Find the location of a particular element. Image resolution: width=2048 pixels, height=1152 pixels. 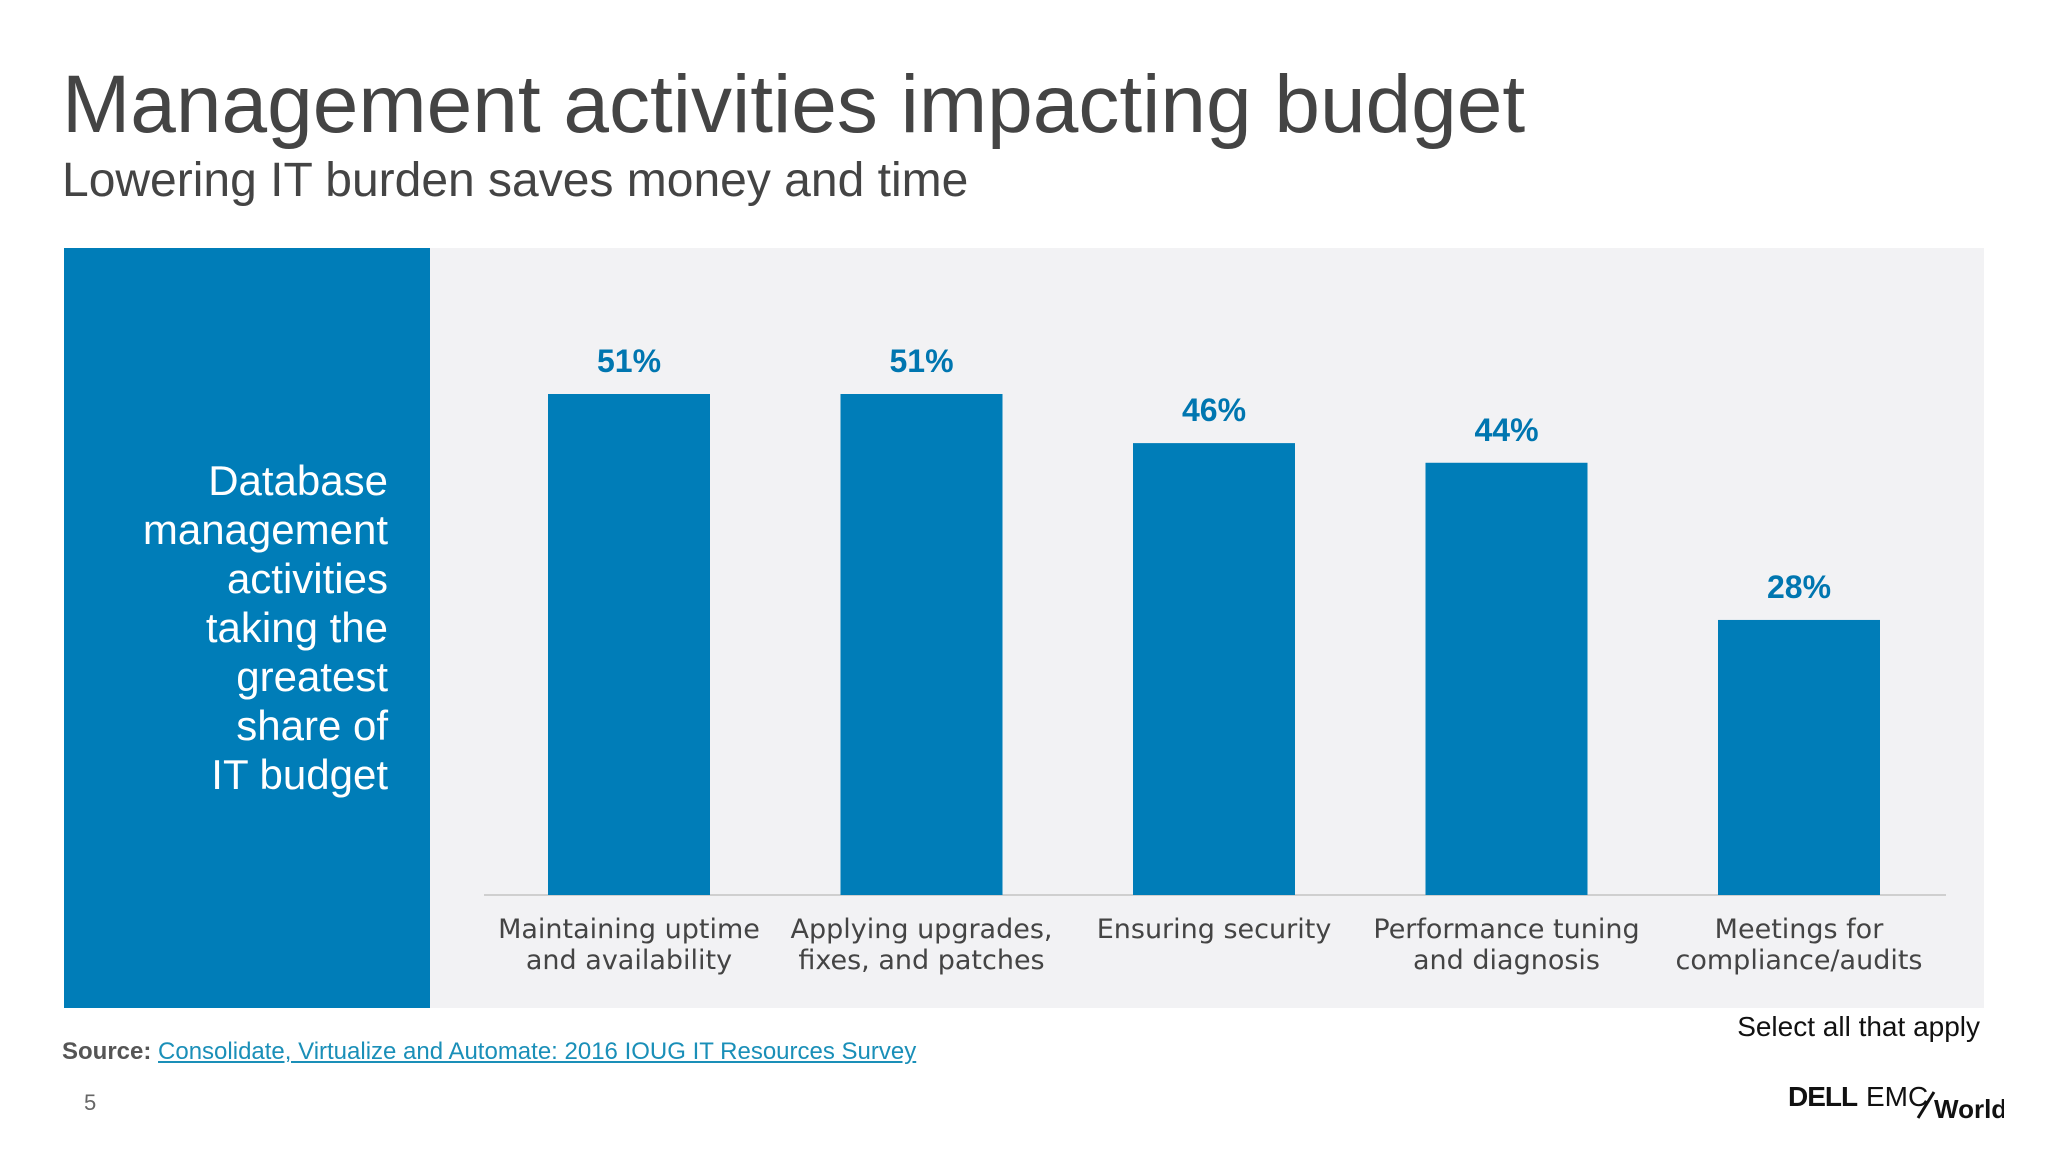

category-label: Performance tuning is located at coordinates (1506, 929).